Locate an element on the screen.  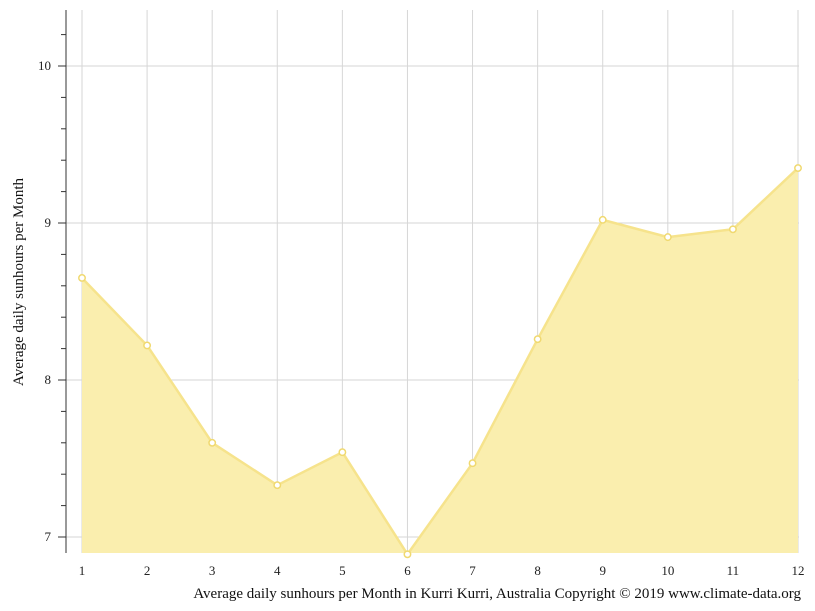
y-tick-label: 7 is located at coordinates (48, 536).